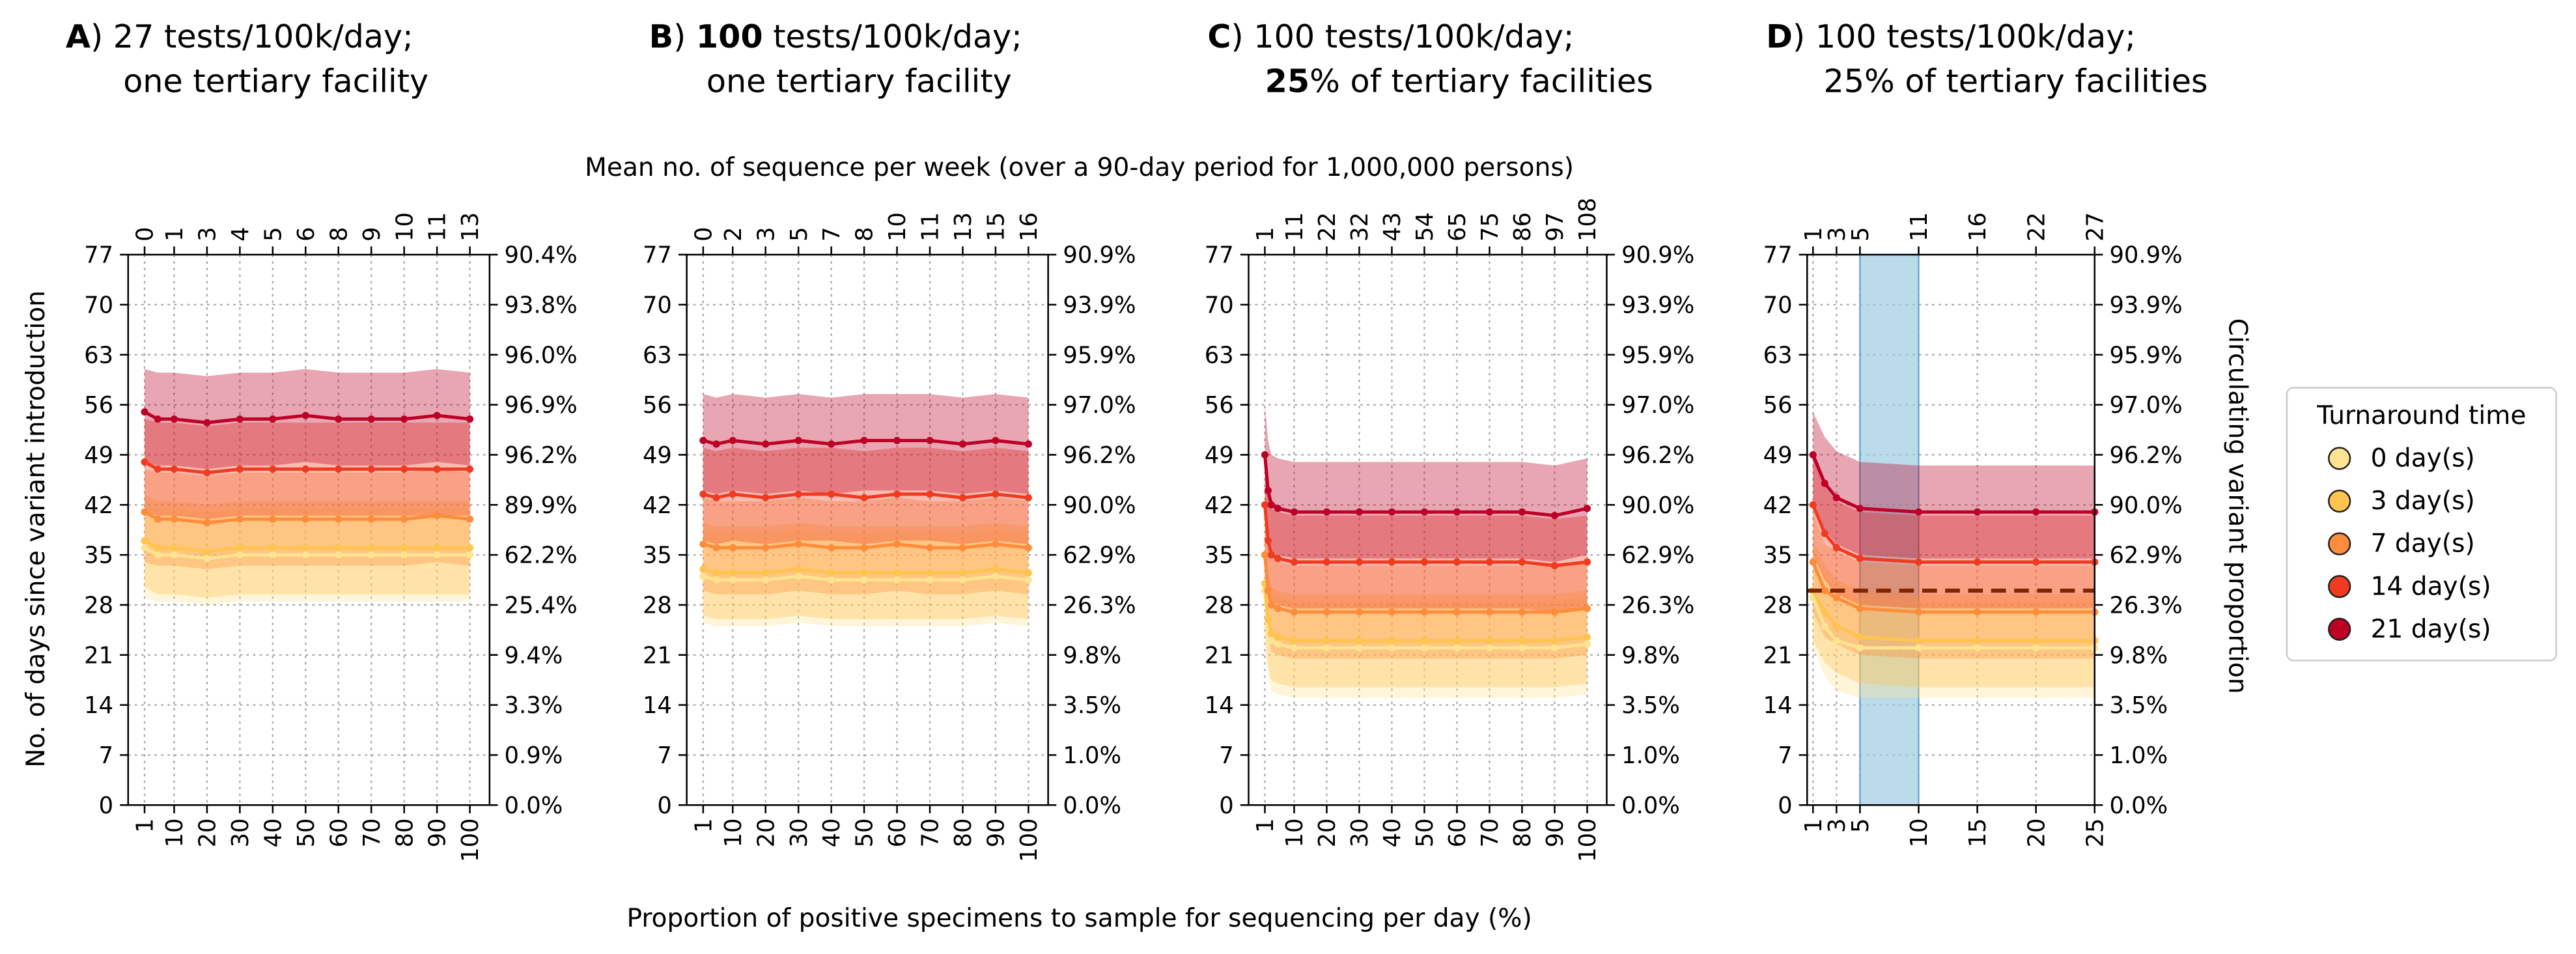 This screenshot has height=954, width=2576. I want to click on y2-tick-label: 3.3%, so click(534, 705).